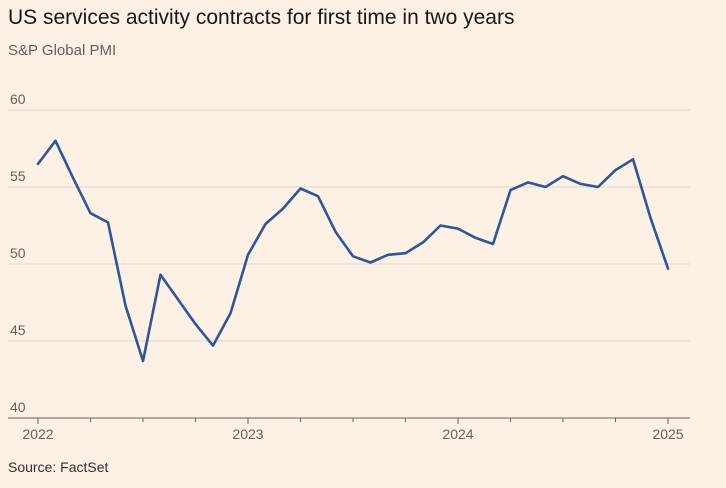 The height and width of the screenshot is (488, 726). What do you see at coordinates (353, 430) in the screenshot?
I see `x-tick-marks: 2022 2023 2024 2025` at bounding box center [353, 430].